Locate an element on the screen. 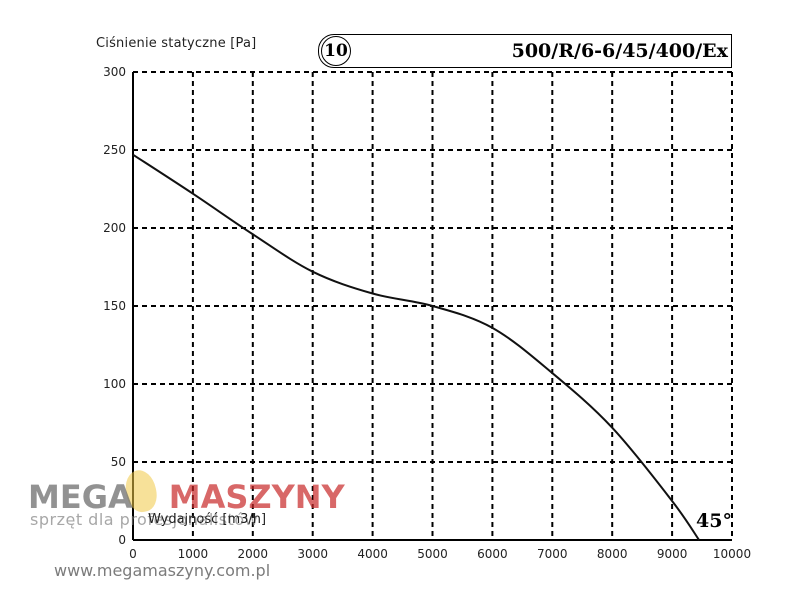 This screenshot has height=605, width=800. y-tick-label: 100 is located at coordinates (114, 384).